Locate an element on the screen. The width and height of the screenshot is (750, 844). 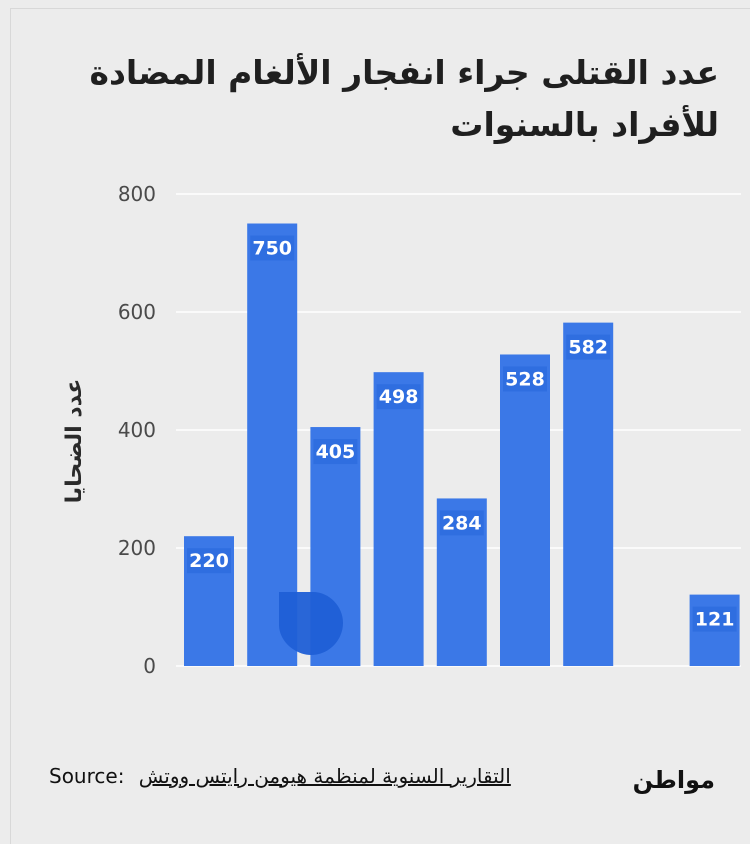
y-tick-label: 400 is located at coordinates (137, 430).